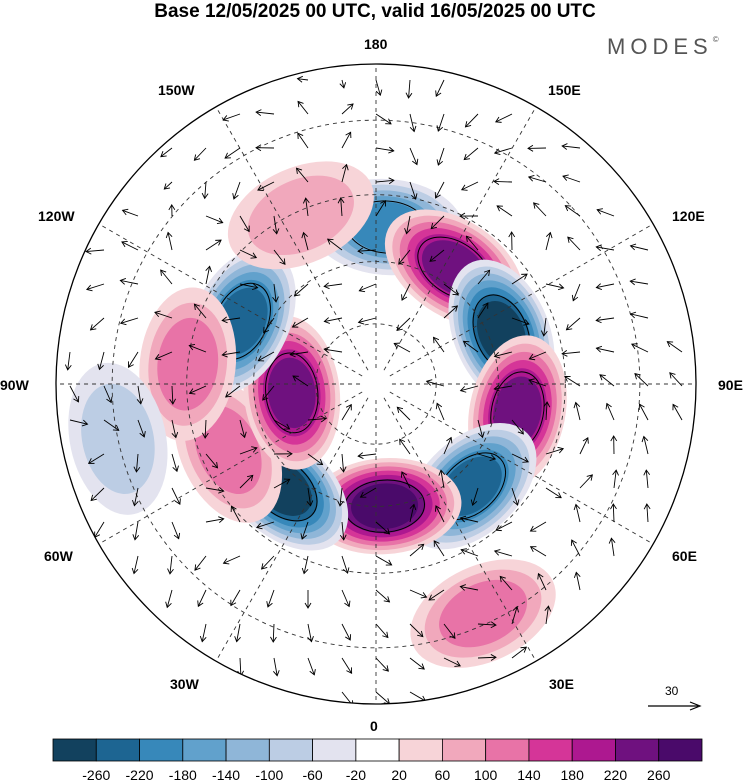 The width and height of the screenshot is (750, 783). What do you see at coordinates (292, 529) in the screenshot?
I see `meridian-line` at bounding box center [292, 529].